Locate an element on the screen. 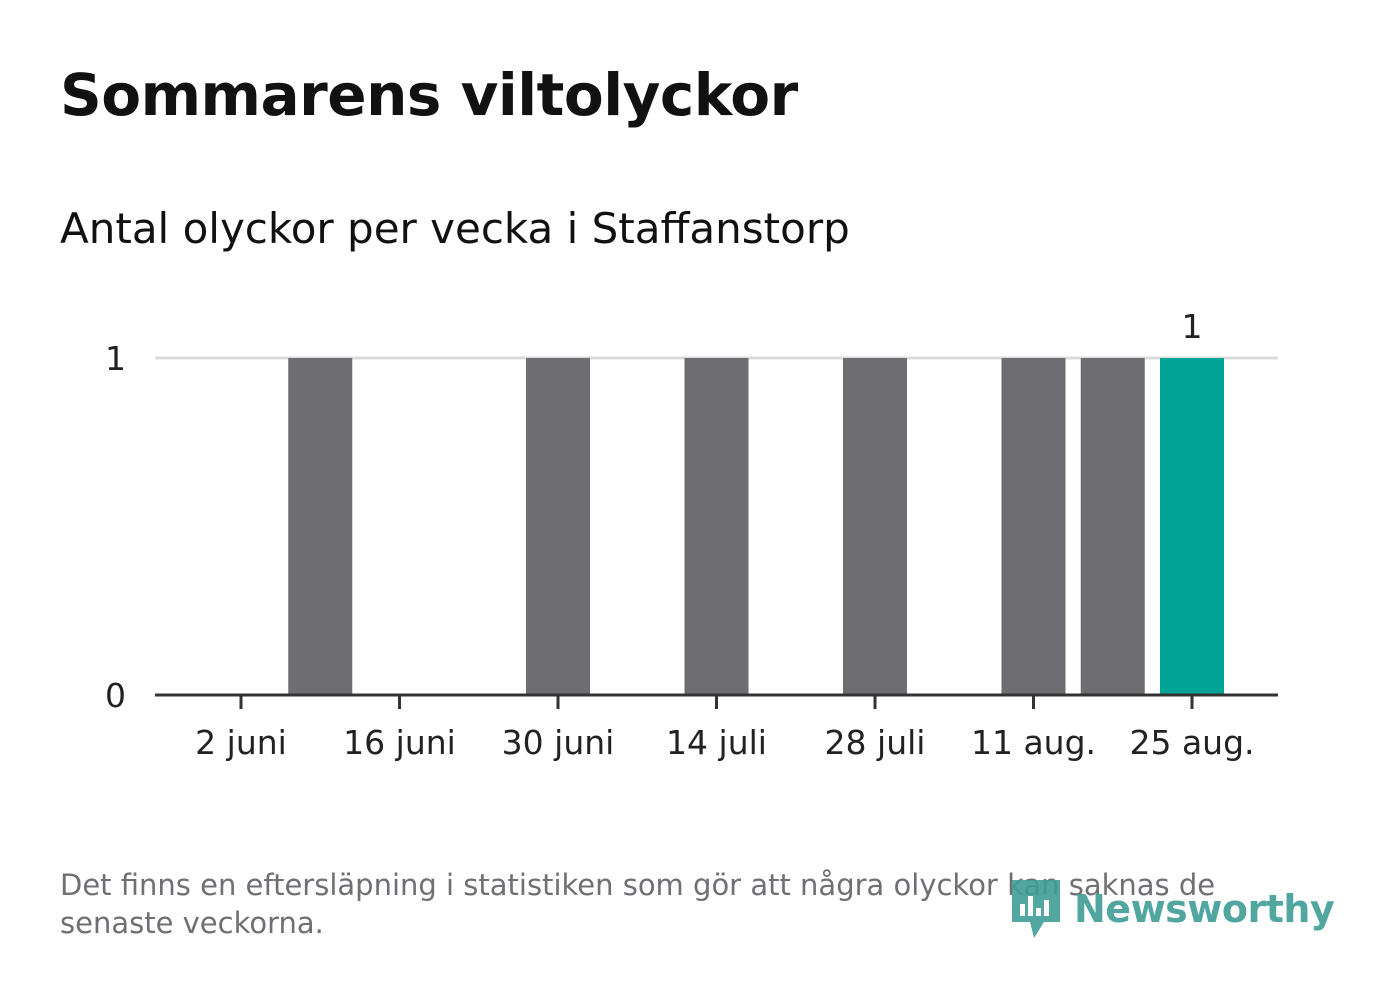 Image resolution: width=1382 pixels, height=999 pixels. chart-title: Sommarens viltolyckor is located at coordinates (429, 95).